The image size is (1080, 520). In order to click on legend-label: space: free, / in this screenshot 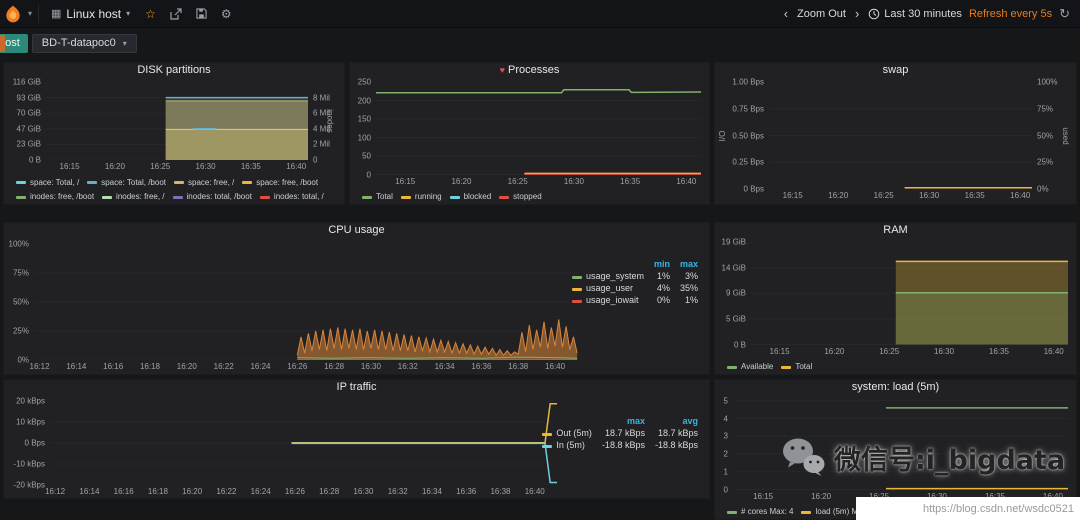, I will do `click(211, 182)`.